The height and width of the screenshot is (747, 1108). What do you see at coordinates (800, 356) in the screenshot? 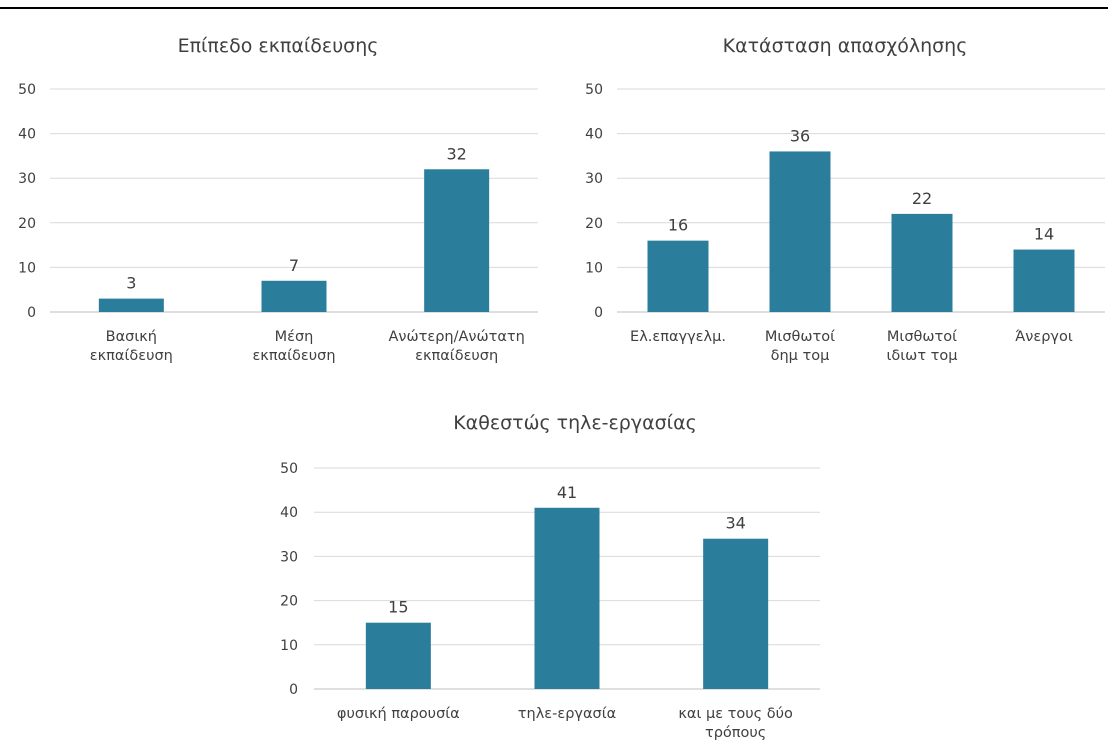
I see `category-label: δημ τομ` at bounding box center [800, 356].